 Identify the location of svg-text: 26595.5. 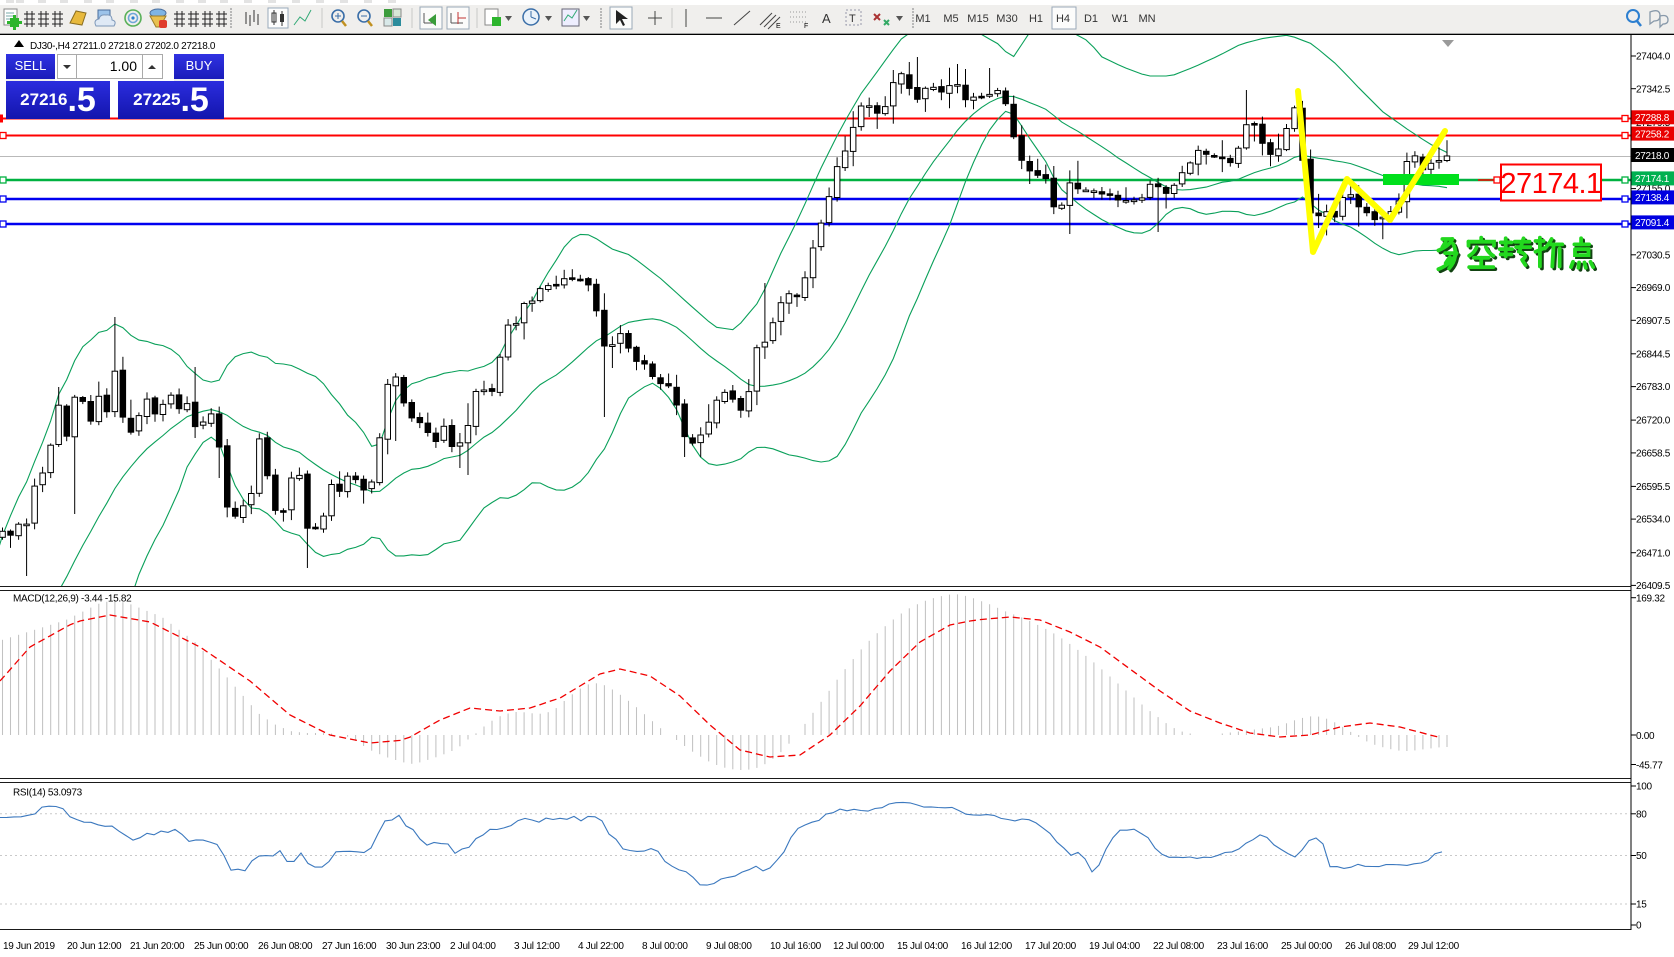
(1653, 487).